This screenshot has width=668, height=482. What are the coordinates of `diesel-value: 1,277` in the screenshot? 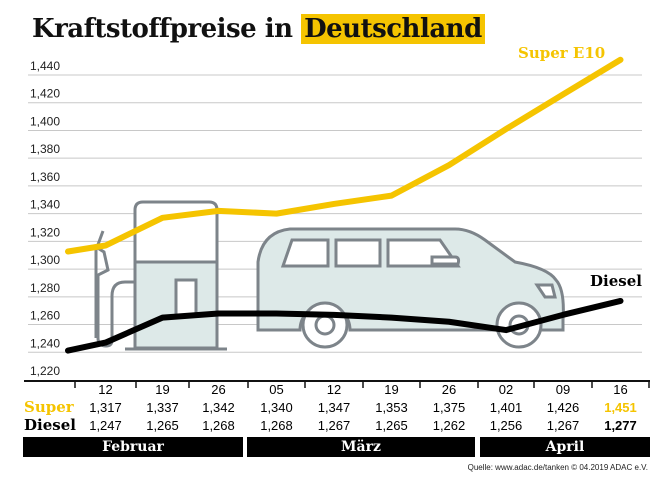 It's located at (620, 425).